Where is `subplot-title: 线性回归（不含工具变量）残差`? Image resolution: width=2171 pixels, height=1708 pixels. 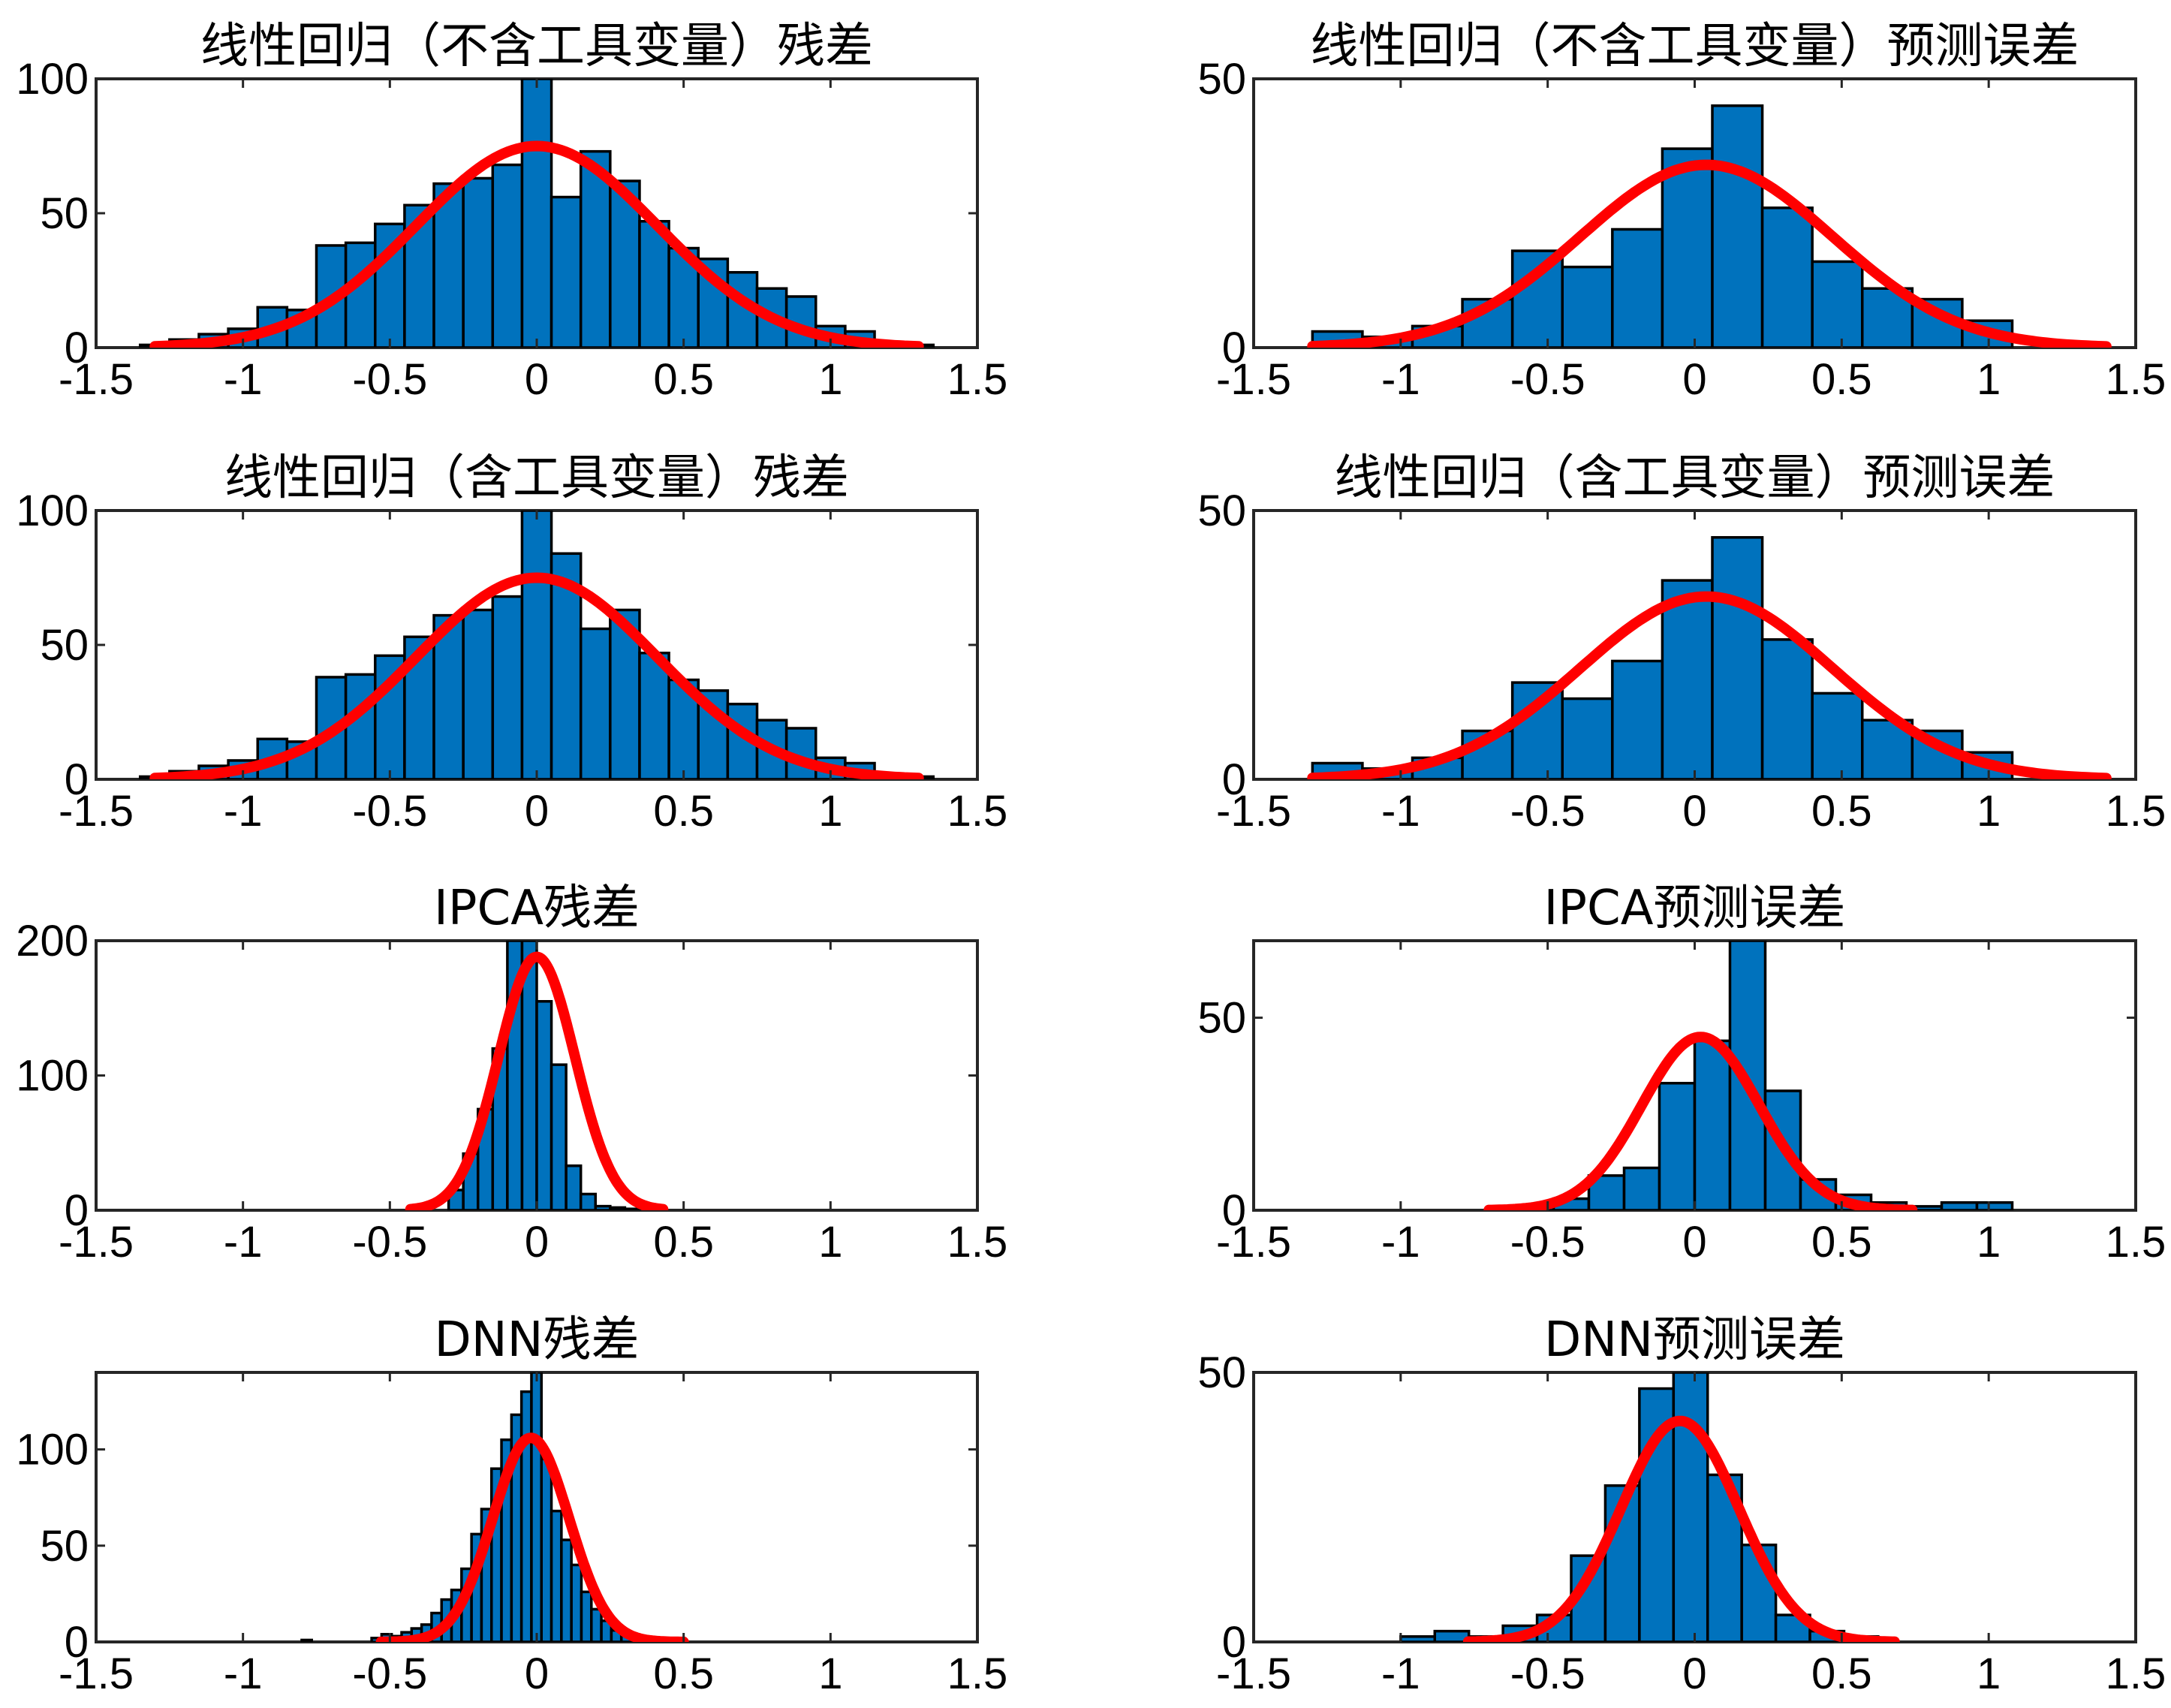 subplot-title: 线性回归（不含工具变量）残差 is located at coordinates (536, 46).